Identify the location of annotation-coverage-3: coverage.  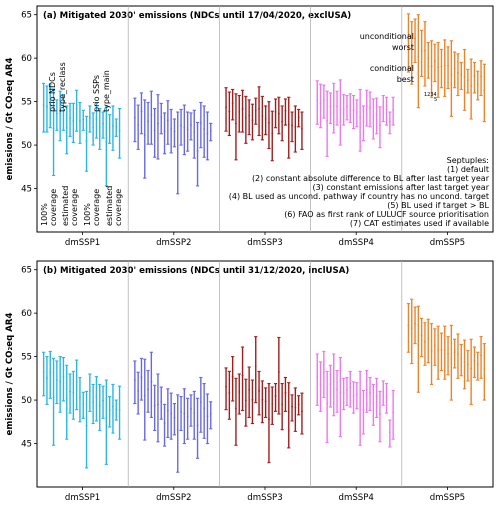
(96, 207).